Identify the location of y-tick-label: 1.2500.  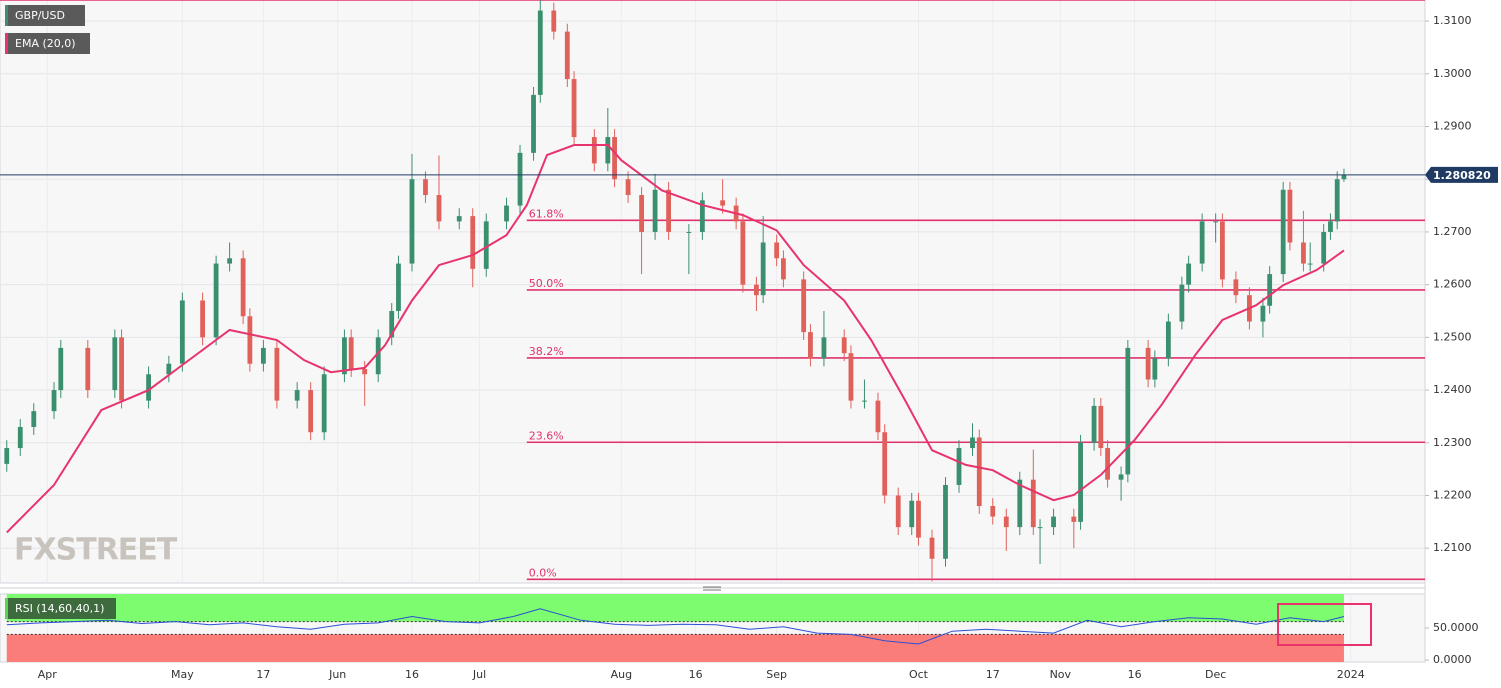
(1452, 336).